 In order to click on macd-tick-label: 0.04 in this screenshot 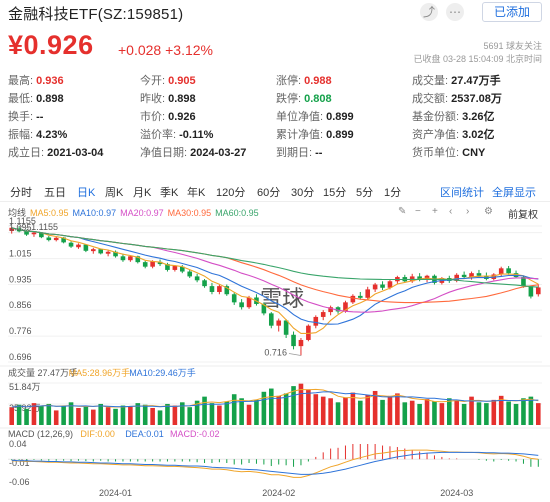, I will do `click(18, 444)`.